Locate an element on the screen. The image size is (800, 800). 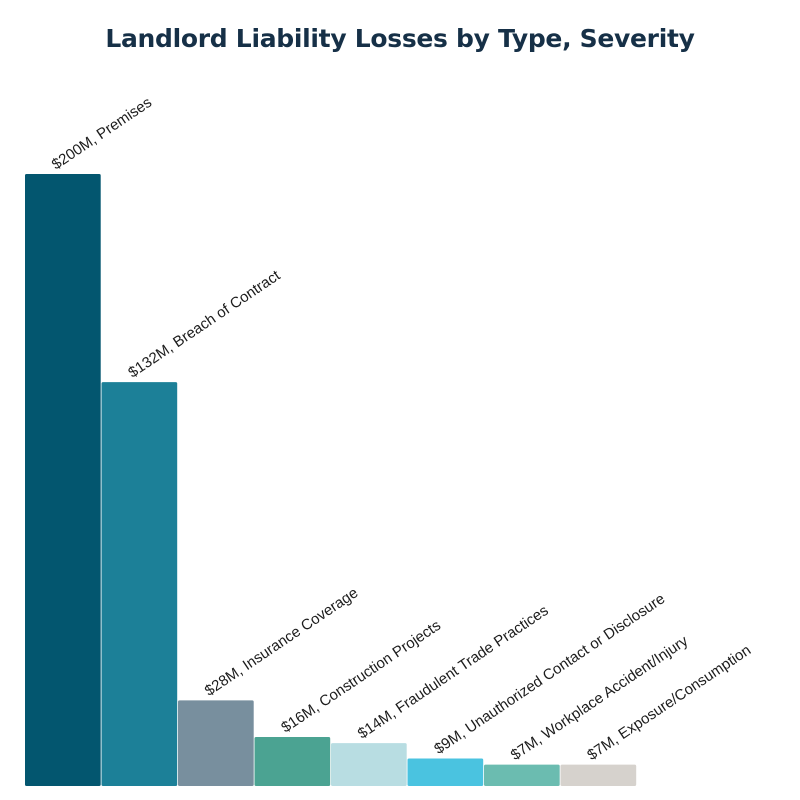
bar-label-2: $132M, Breach of Contract is located at coordinates (204, 324).